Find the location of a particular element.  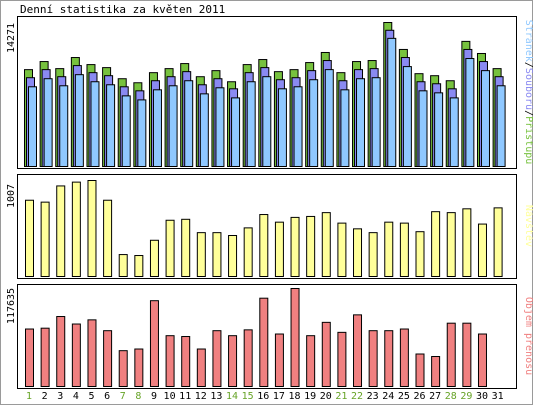

x-tick-label-1: 1 is located at coordinates (29, 396).